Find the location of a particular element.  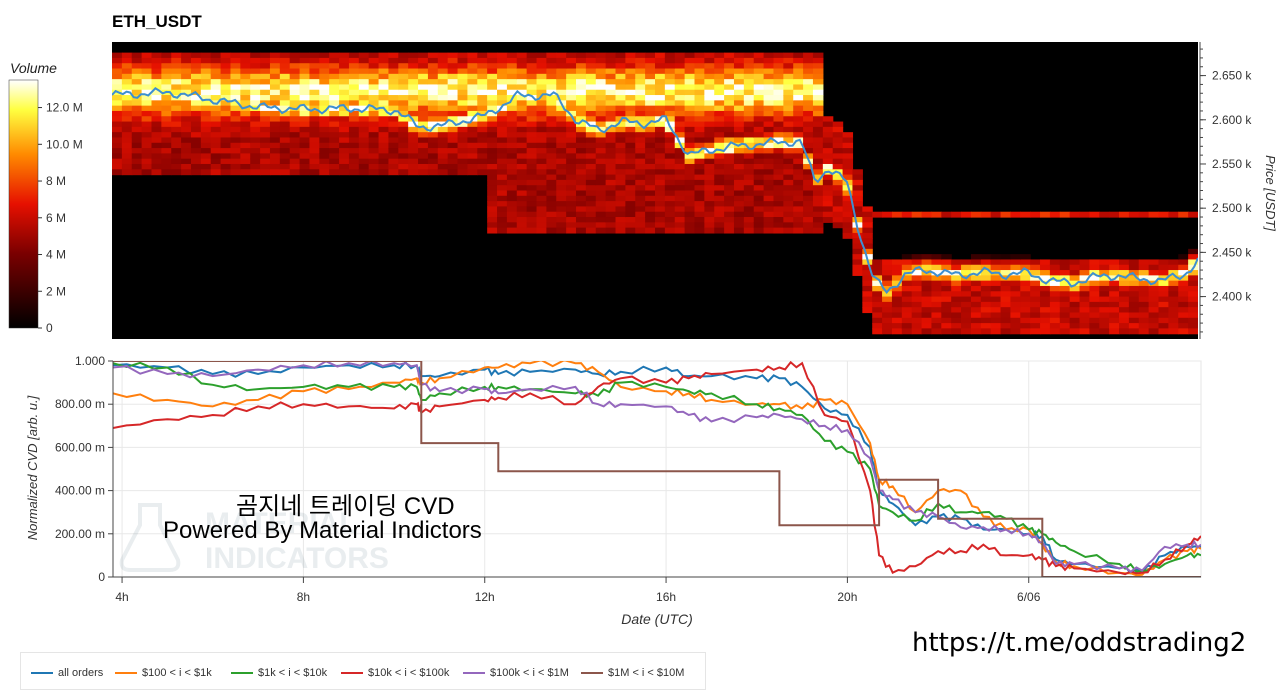

legend-item: $1M < i < $10M is located at coordinates (632, 673).